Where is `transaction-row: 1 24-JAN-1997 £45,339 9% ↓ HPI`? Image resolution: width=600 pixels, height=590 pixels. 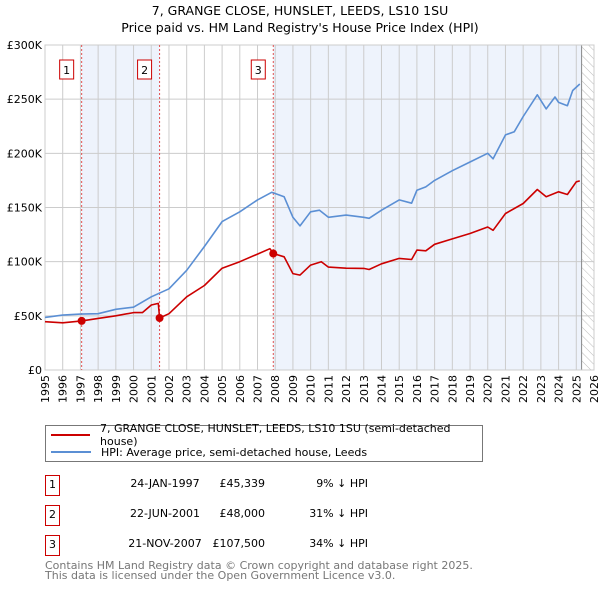
transaction-row: 1 24-JAN-1997 £45,339 9% ↓ HPI is located at coordinates (245, 485).